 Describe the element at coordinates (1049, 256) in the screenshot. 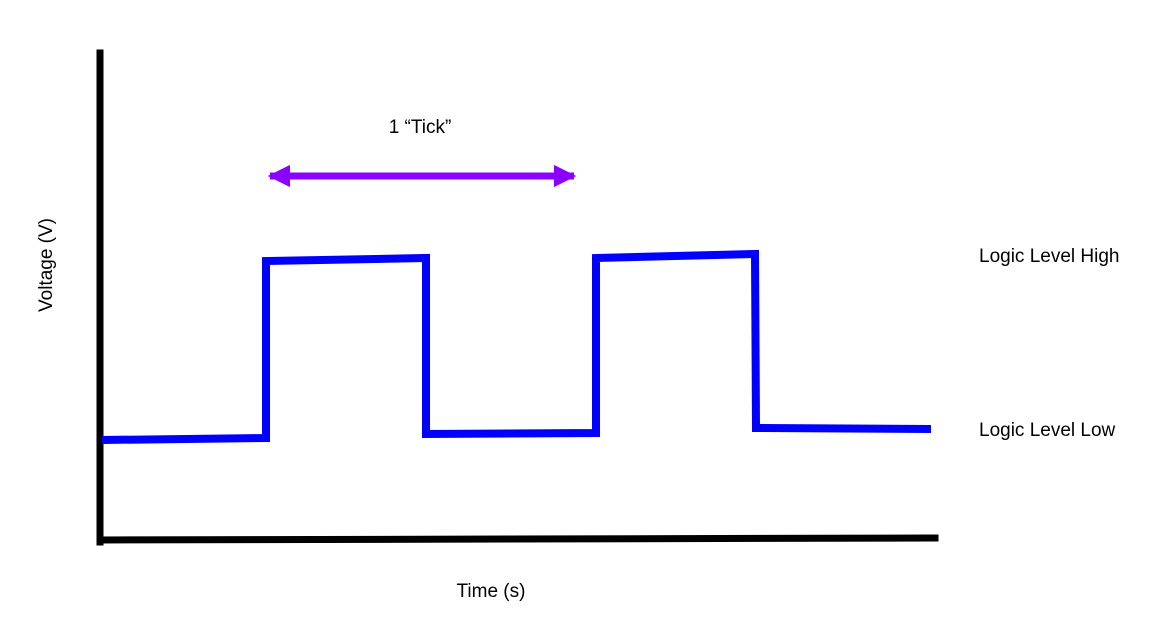

I see `logic-level-high-label: Logic Level High` at that location.